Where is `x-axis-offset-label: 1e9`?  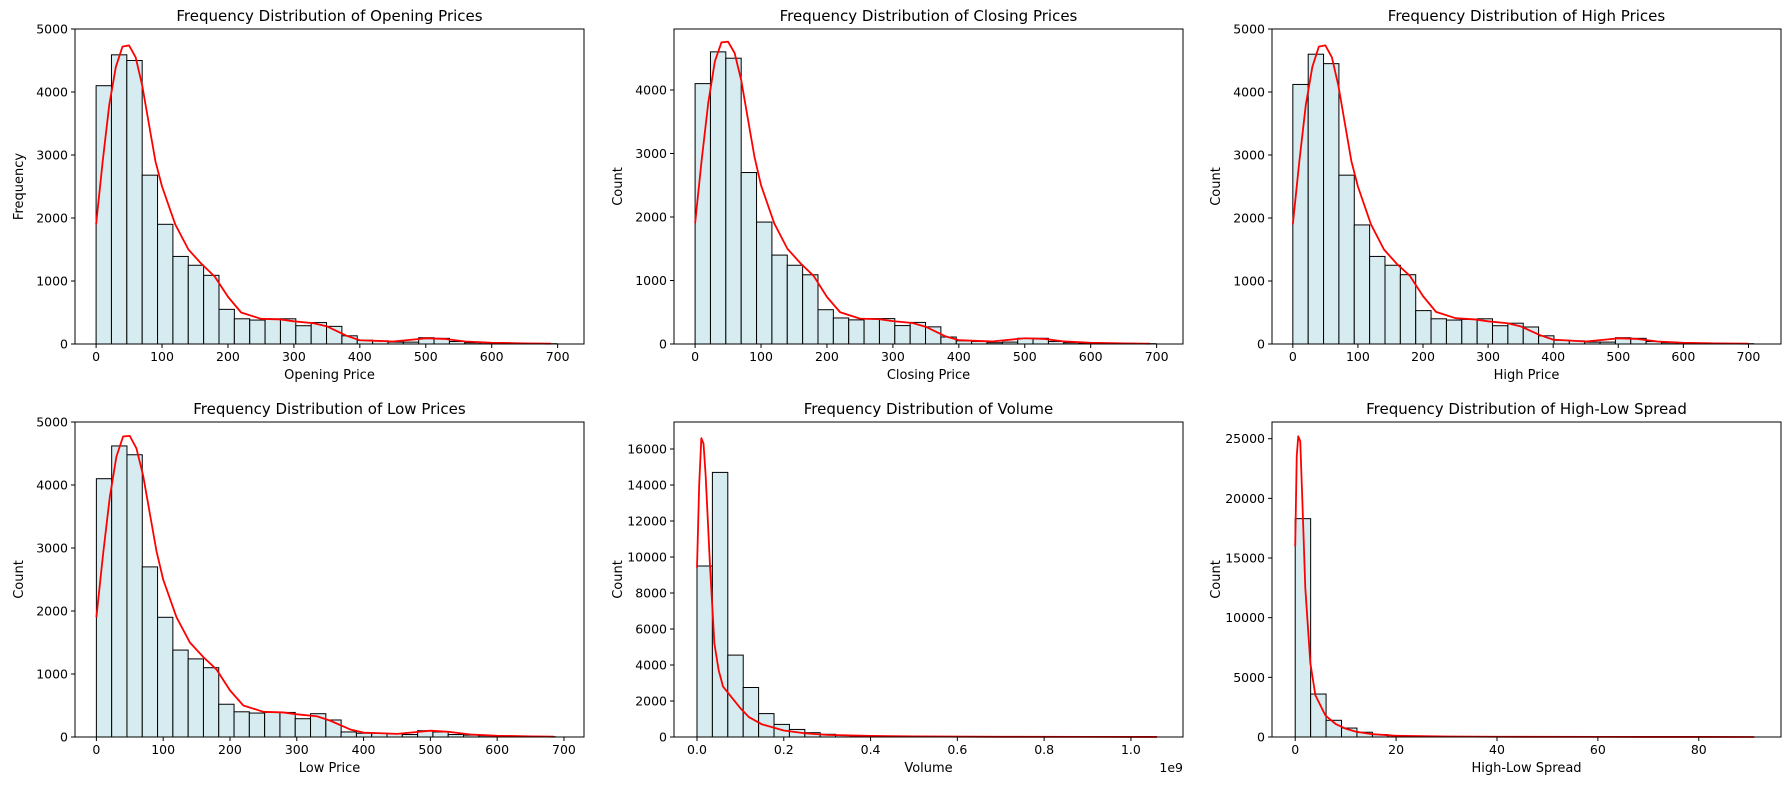 x-axis-offset-label: 1e9 is located at coordinates (1171, 767).